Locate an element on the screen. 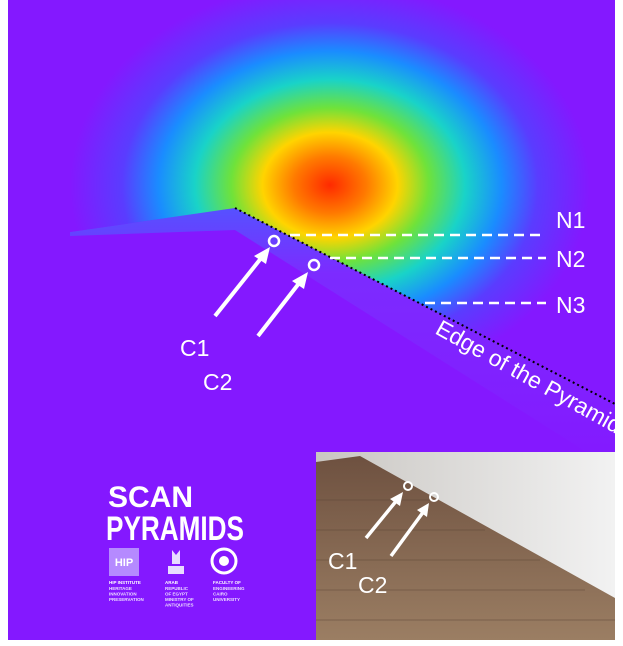 Image resolution: width=623 pixels, height=646 pixels. faculty-seal-core is located at coordinates (224, 561).